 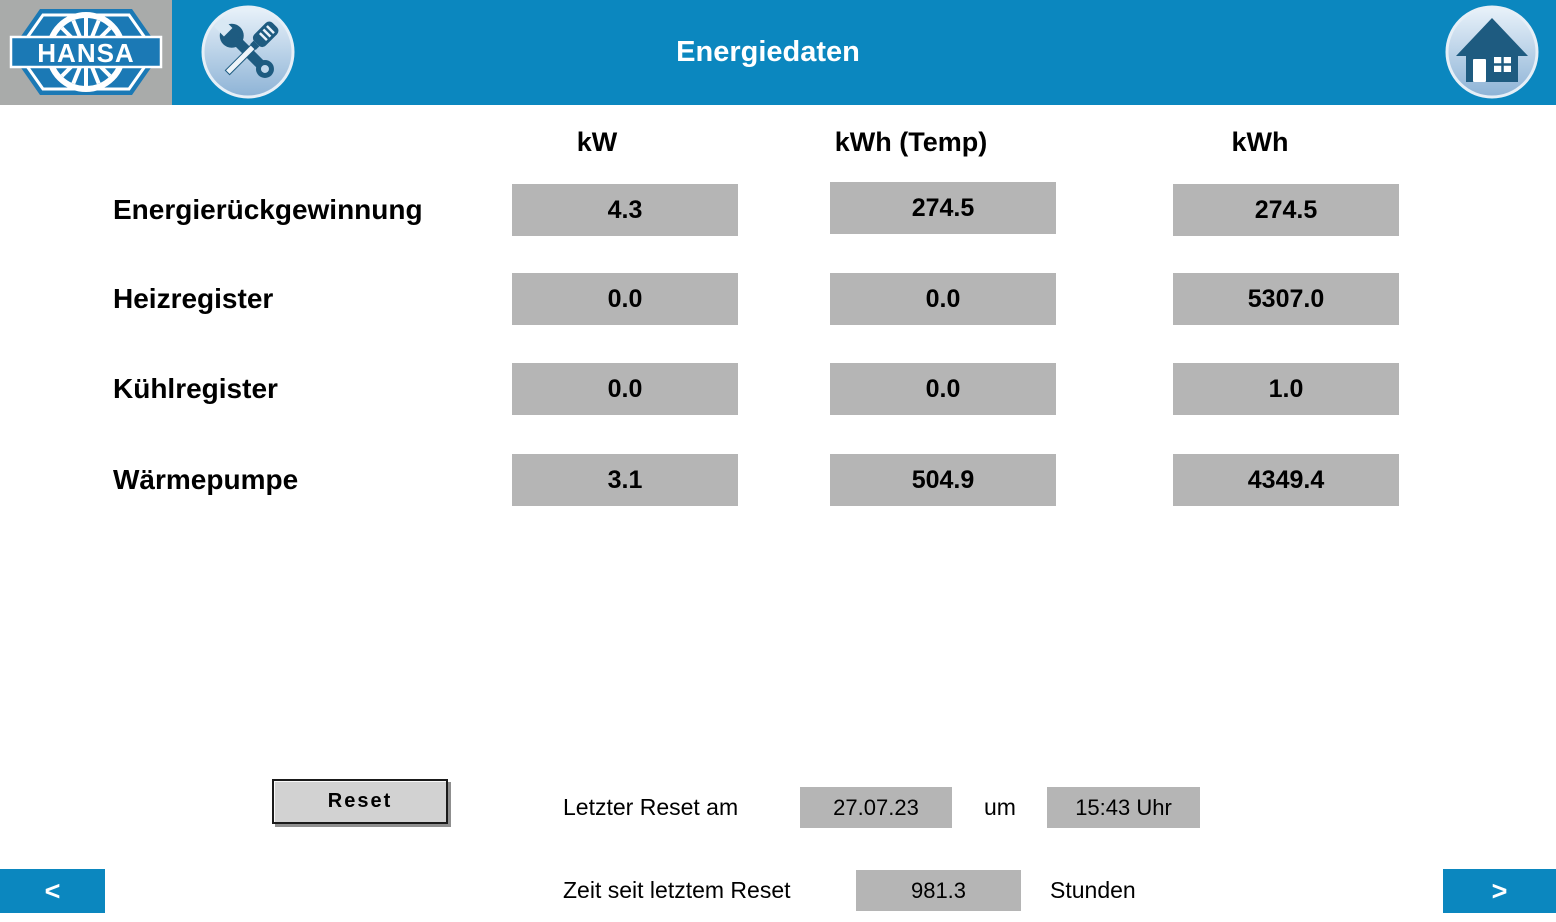 What do you see at coordinates (625, 299) in the screenshot?
I see `value-heizregister-kw: 0.0` at bounding box center [625, 299].